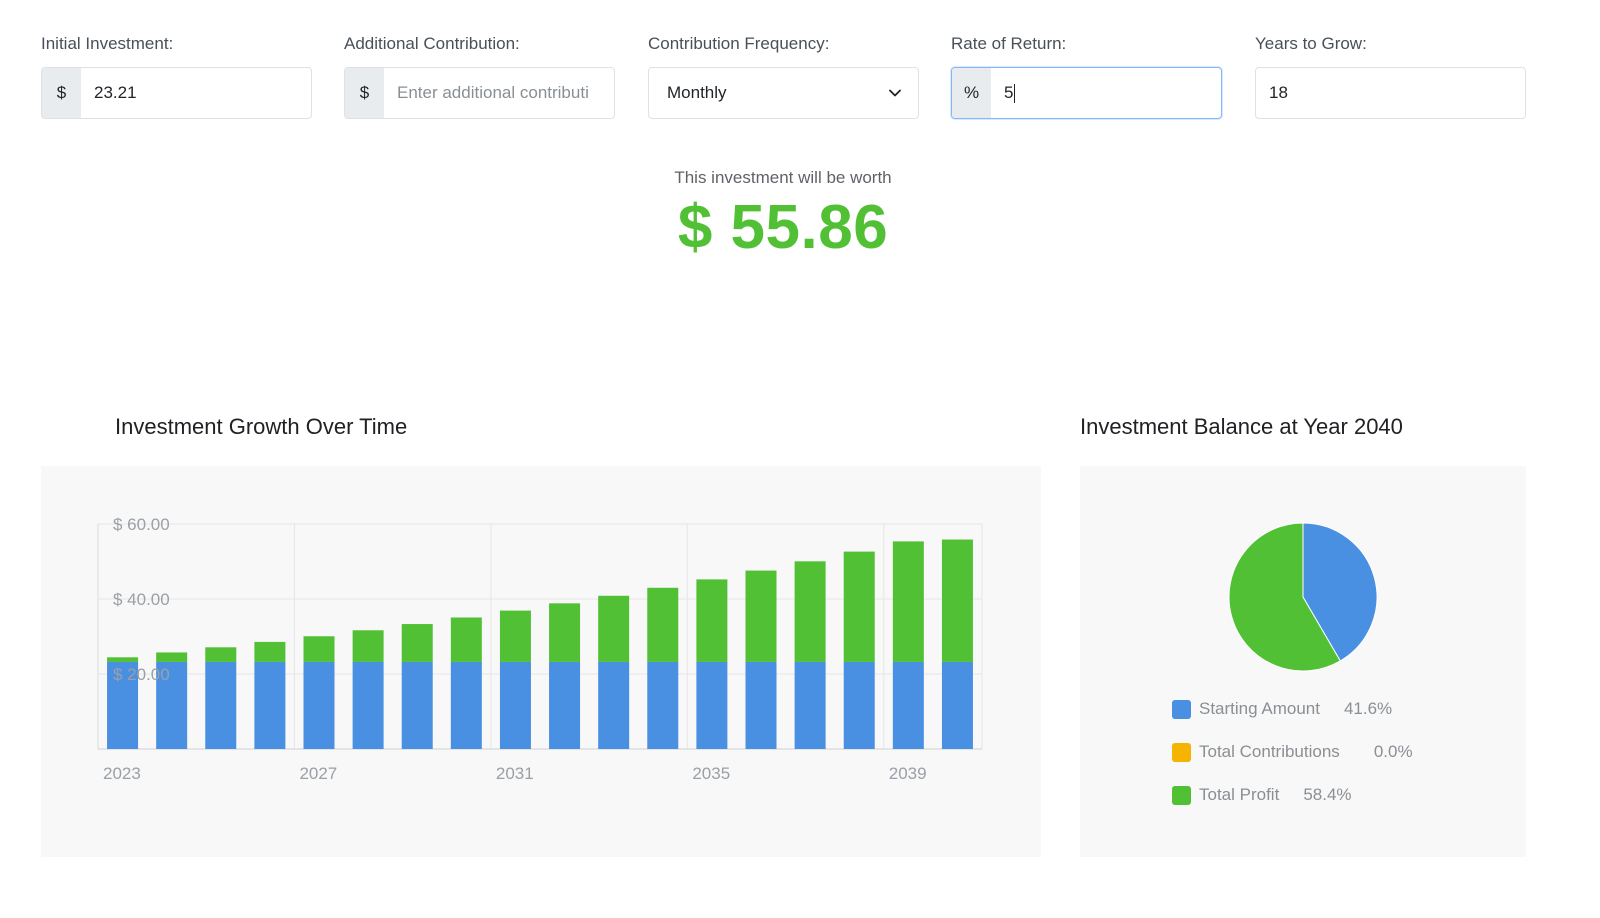 The width and height of the screenshot is (1600, 918). I want to click on result-summary: This investment will be worth $ 55.86, so click(783, 215).